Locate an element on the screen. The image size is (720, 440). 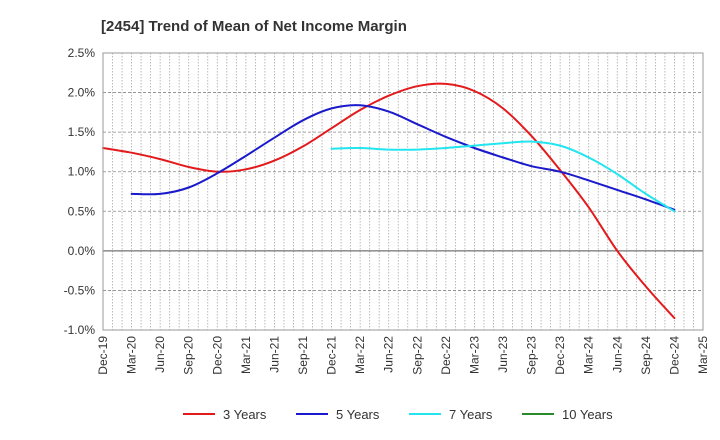
x-tick-label: Dec-21 is located at coordinates (332, 355).